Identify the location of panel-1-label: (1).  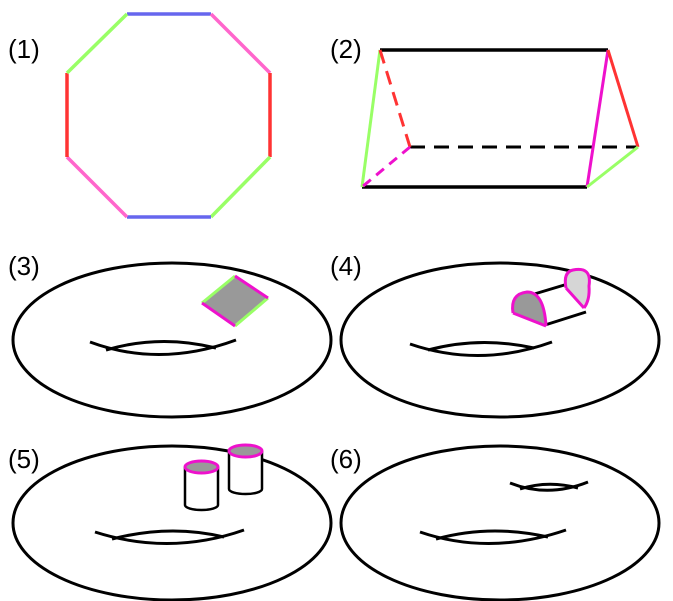
(24, 49).